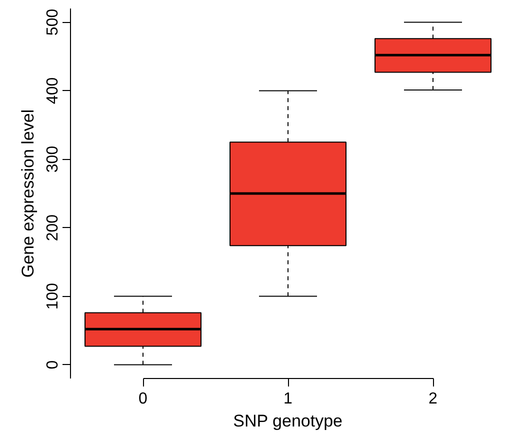 The width and height of the screenshot is (513, 438). Describe the element at coordinates (288, 399) in the screenshot. I see `x-tick-label: 1` at that location.